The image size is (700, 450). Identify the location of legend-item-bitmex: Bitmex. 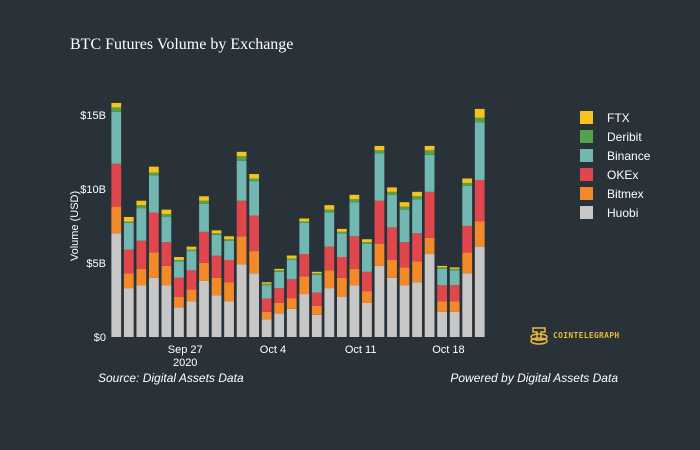
(615, 193).